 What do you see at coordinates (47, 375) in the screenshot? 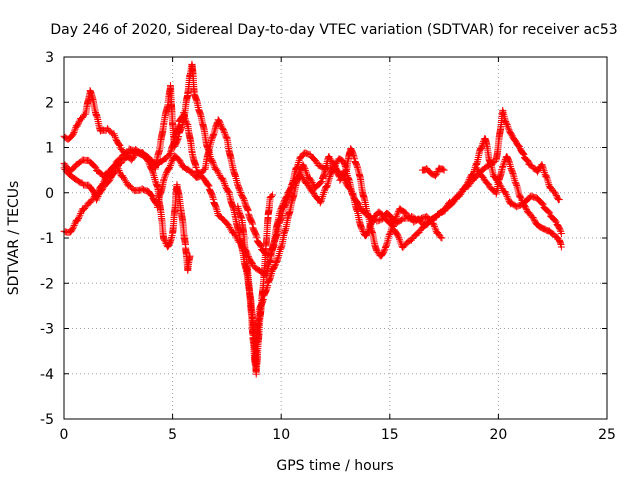
I see `y-tick-label: -4` at bounding box center [47, 375].